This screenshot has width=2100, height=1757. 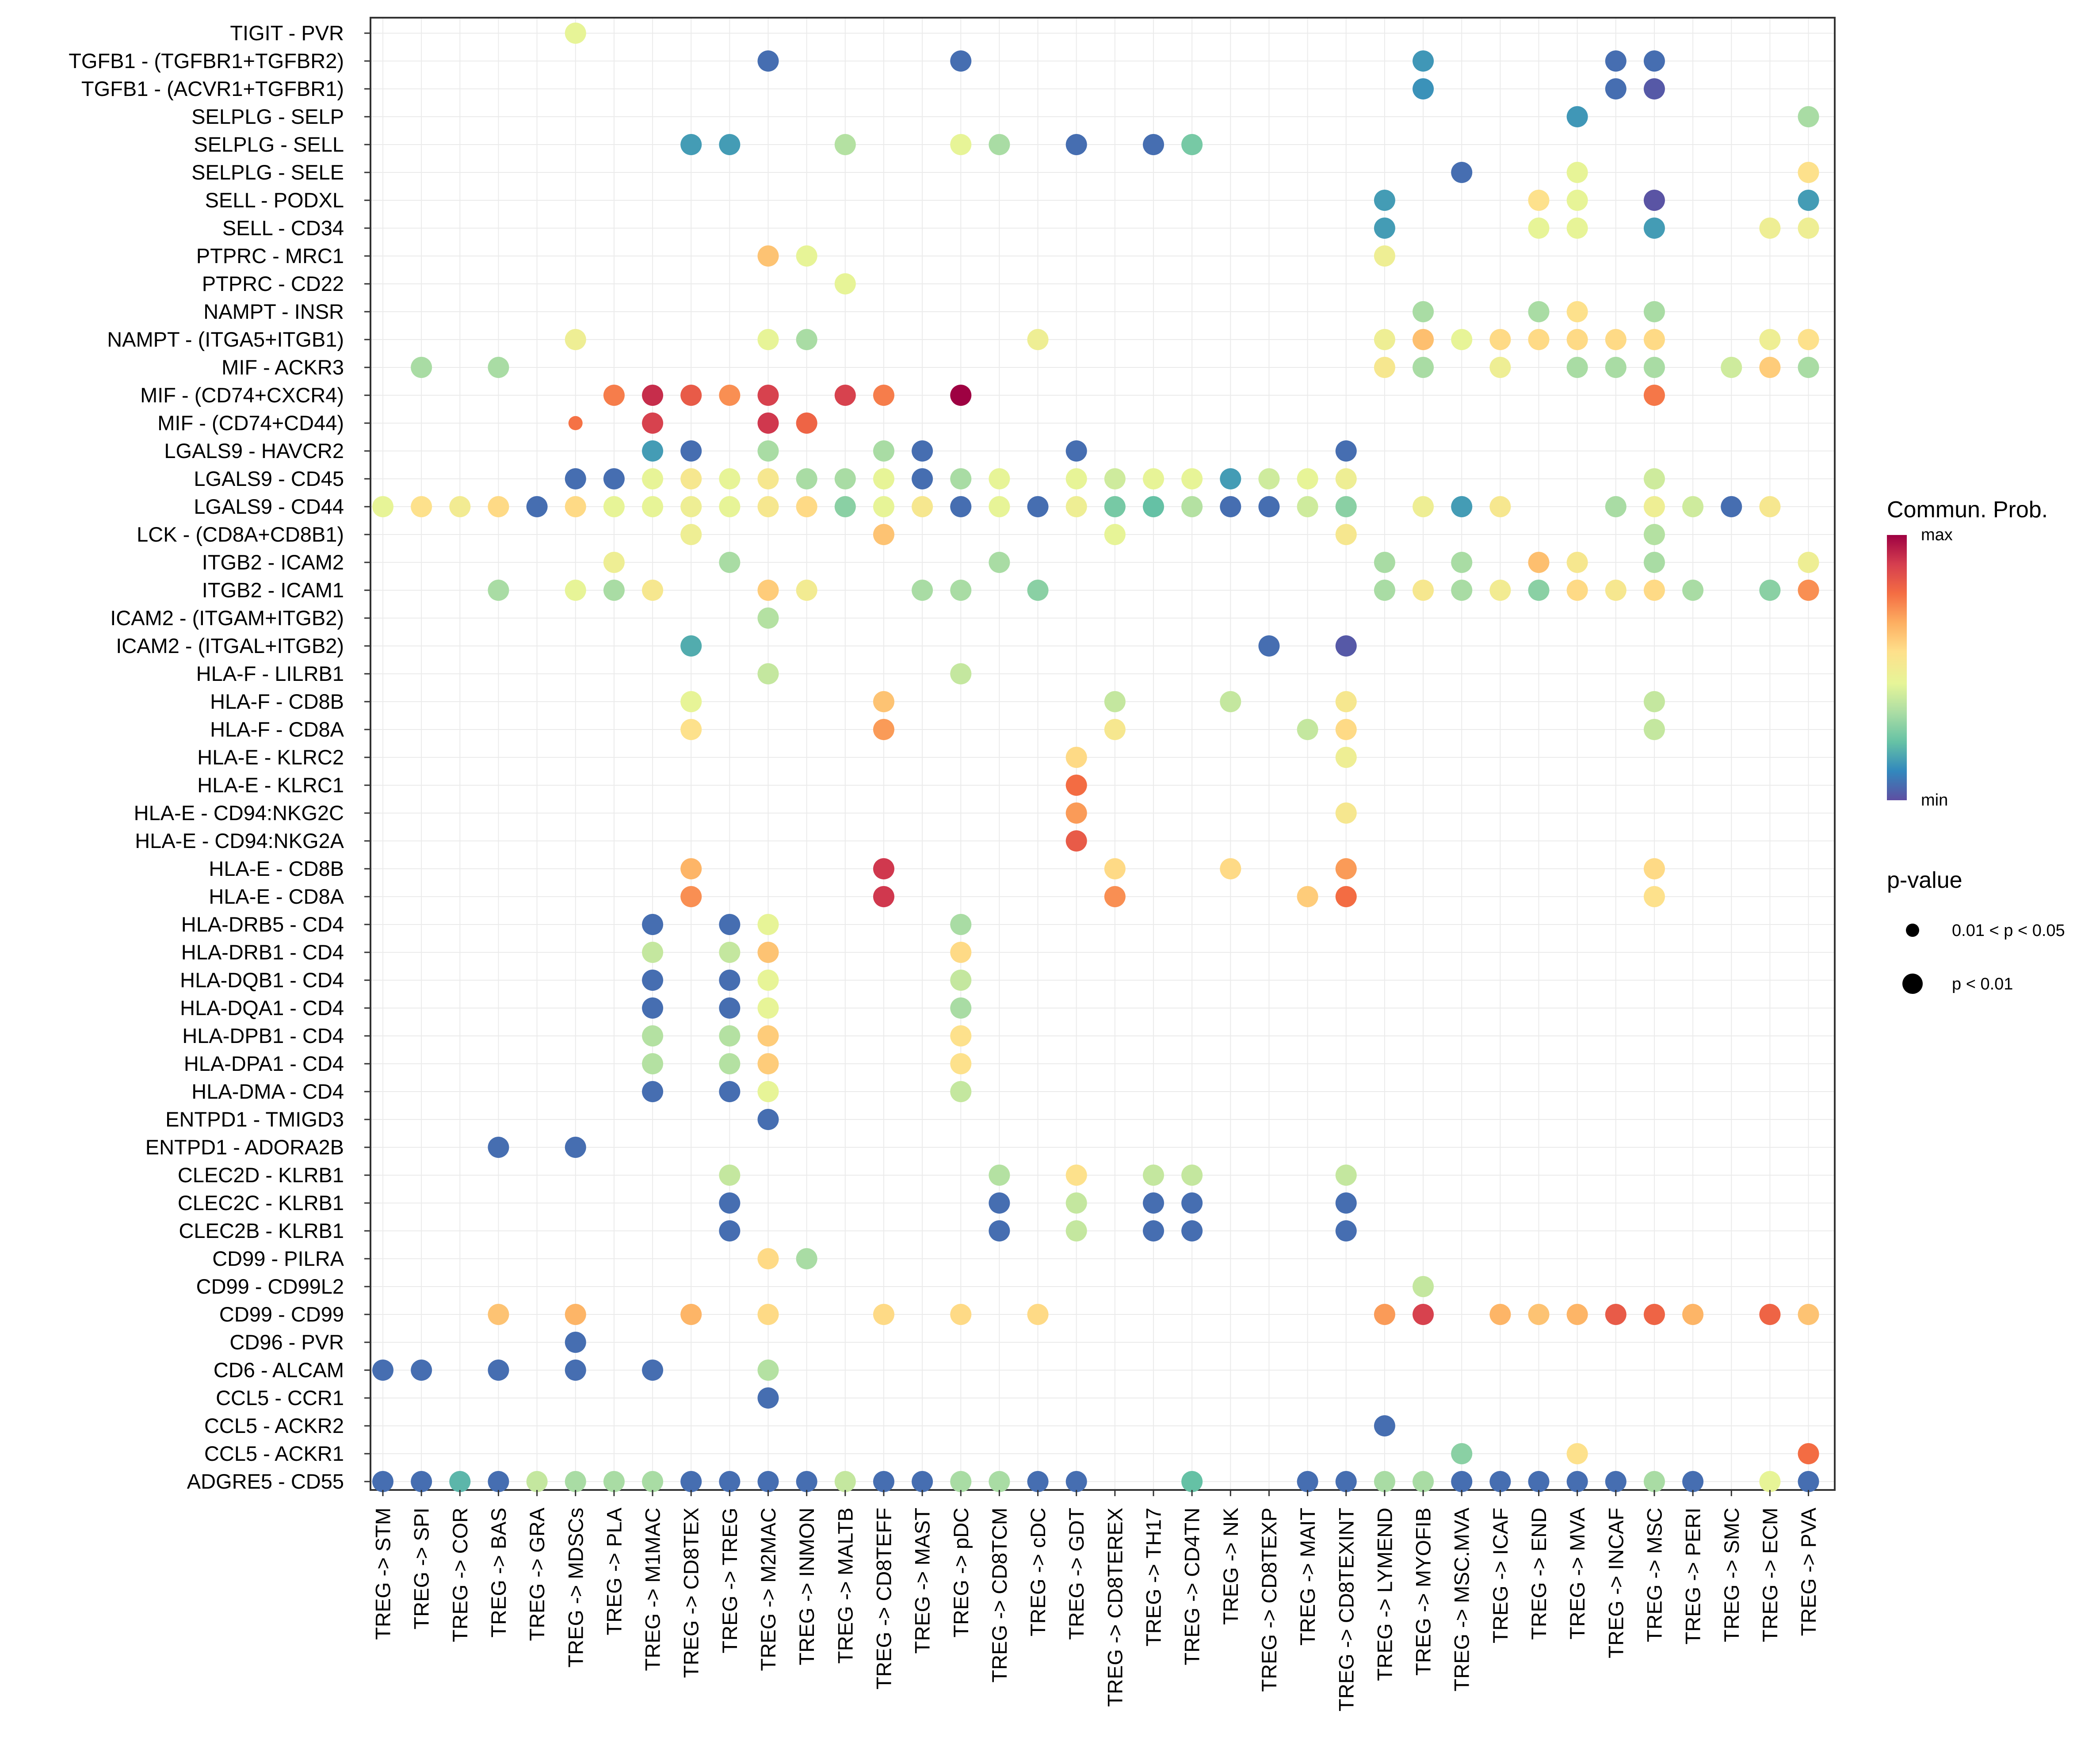 What do you see at coordinates (239, 813) in the screenshot?
I see `y-tick-label: HLA-E - CD94:NKG2C` at bounding box center [239, 813].